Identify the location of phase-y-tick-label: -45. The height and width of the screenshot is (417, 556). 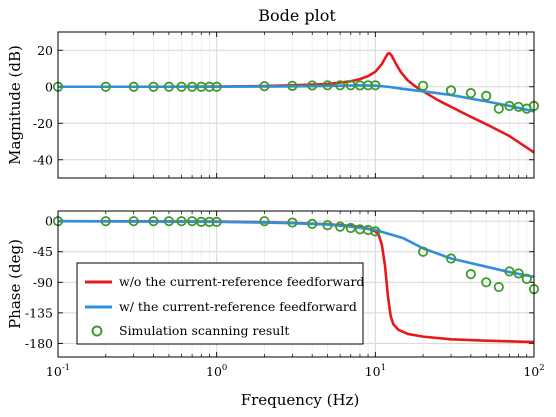
(43, 251).